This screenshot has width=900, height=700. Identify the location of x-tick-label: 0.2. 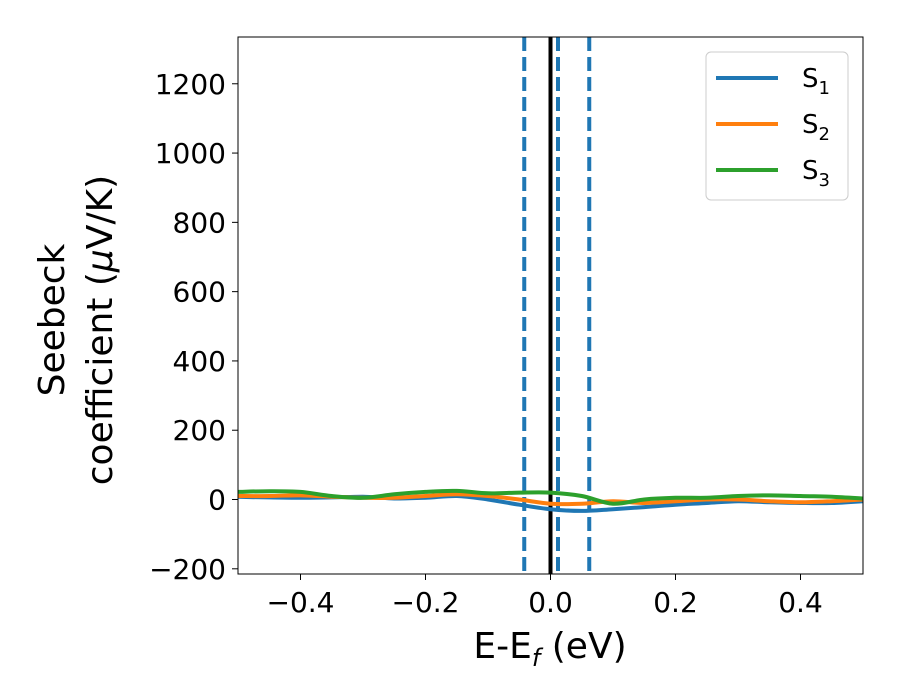
(675, 602).